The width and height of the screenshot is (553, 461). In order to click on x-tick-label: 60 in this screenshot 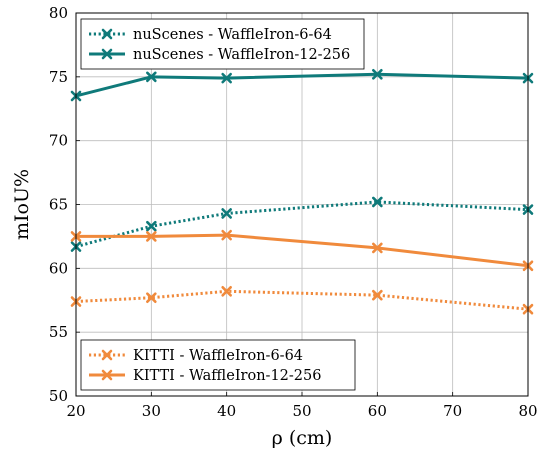, I will do `click(377, 411)`.